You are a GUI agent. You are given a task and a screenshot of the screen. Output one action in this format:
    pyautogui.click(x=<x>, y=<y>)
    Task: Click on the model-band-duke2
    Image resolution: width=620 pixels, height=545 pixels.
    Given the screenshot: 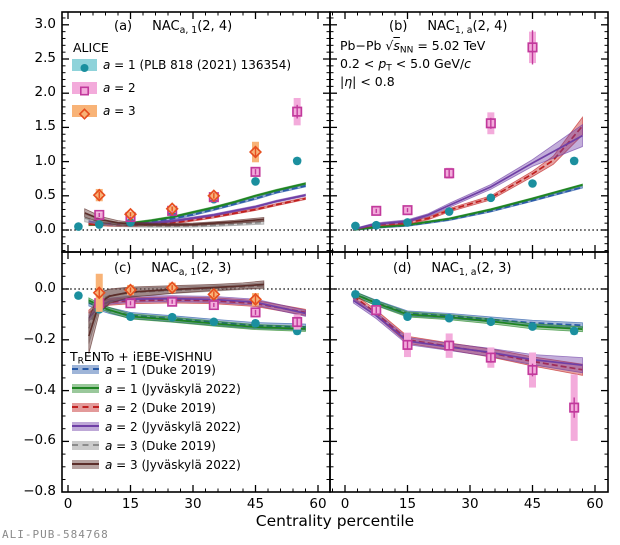 What is the action you would take?
    pyautogui.click(x=467, y=173)
    